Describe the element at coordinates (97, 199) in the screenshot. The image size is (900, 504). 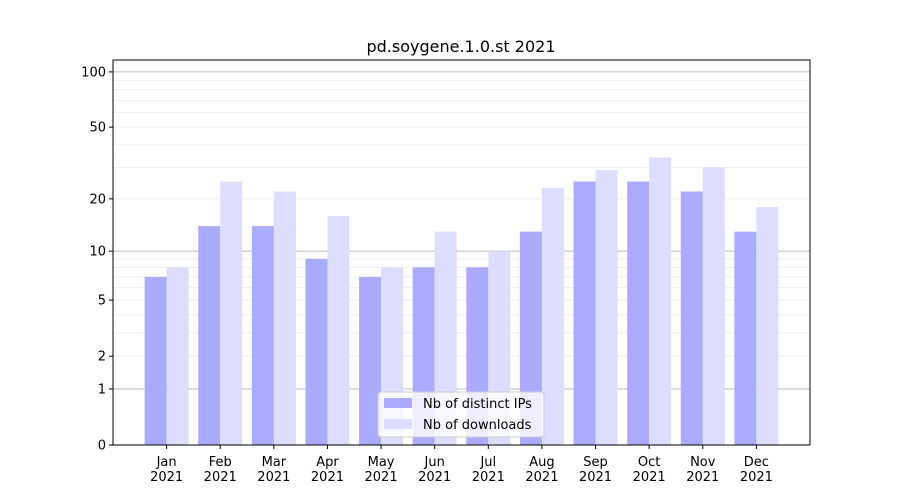
I see `y-tick-label: 20` at that location.